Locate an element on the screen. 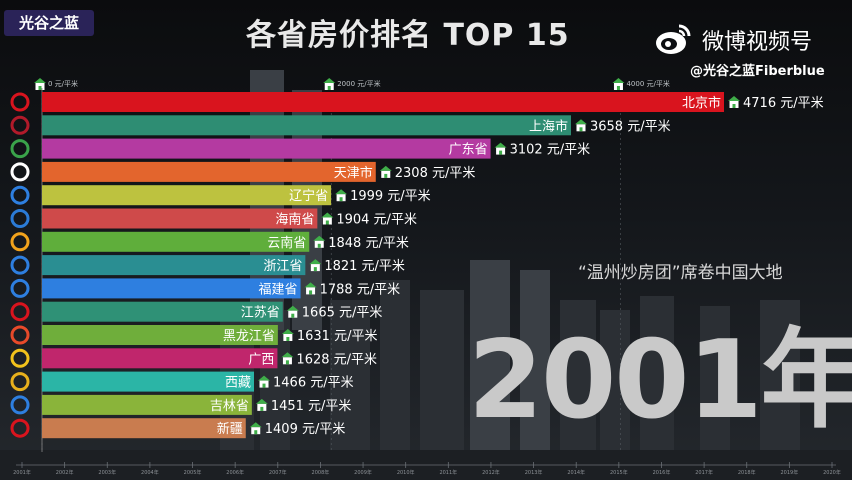 This screenshot has width=852, height=480. bar-西藏 is located at coordinates (148, 381).